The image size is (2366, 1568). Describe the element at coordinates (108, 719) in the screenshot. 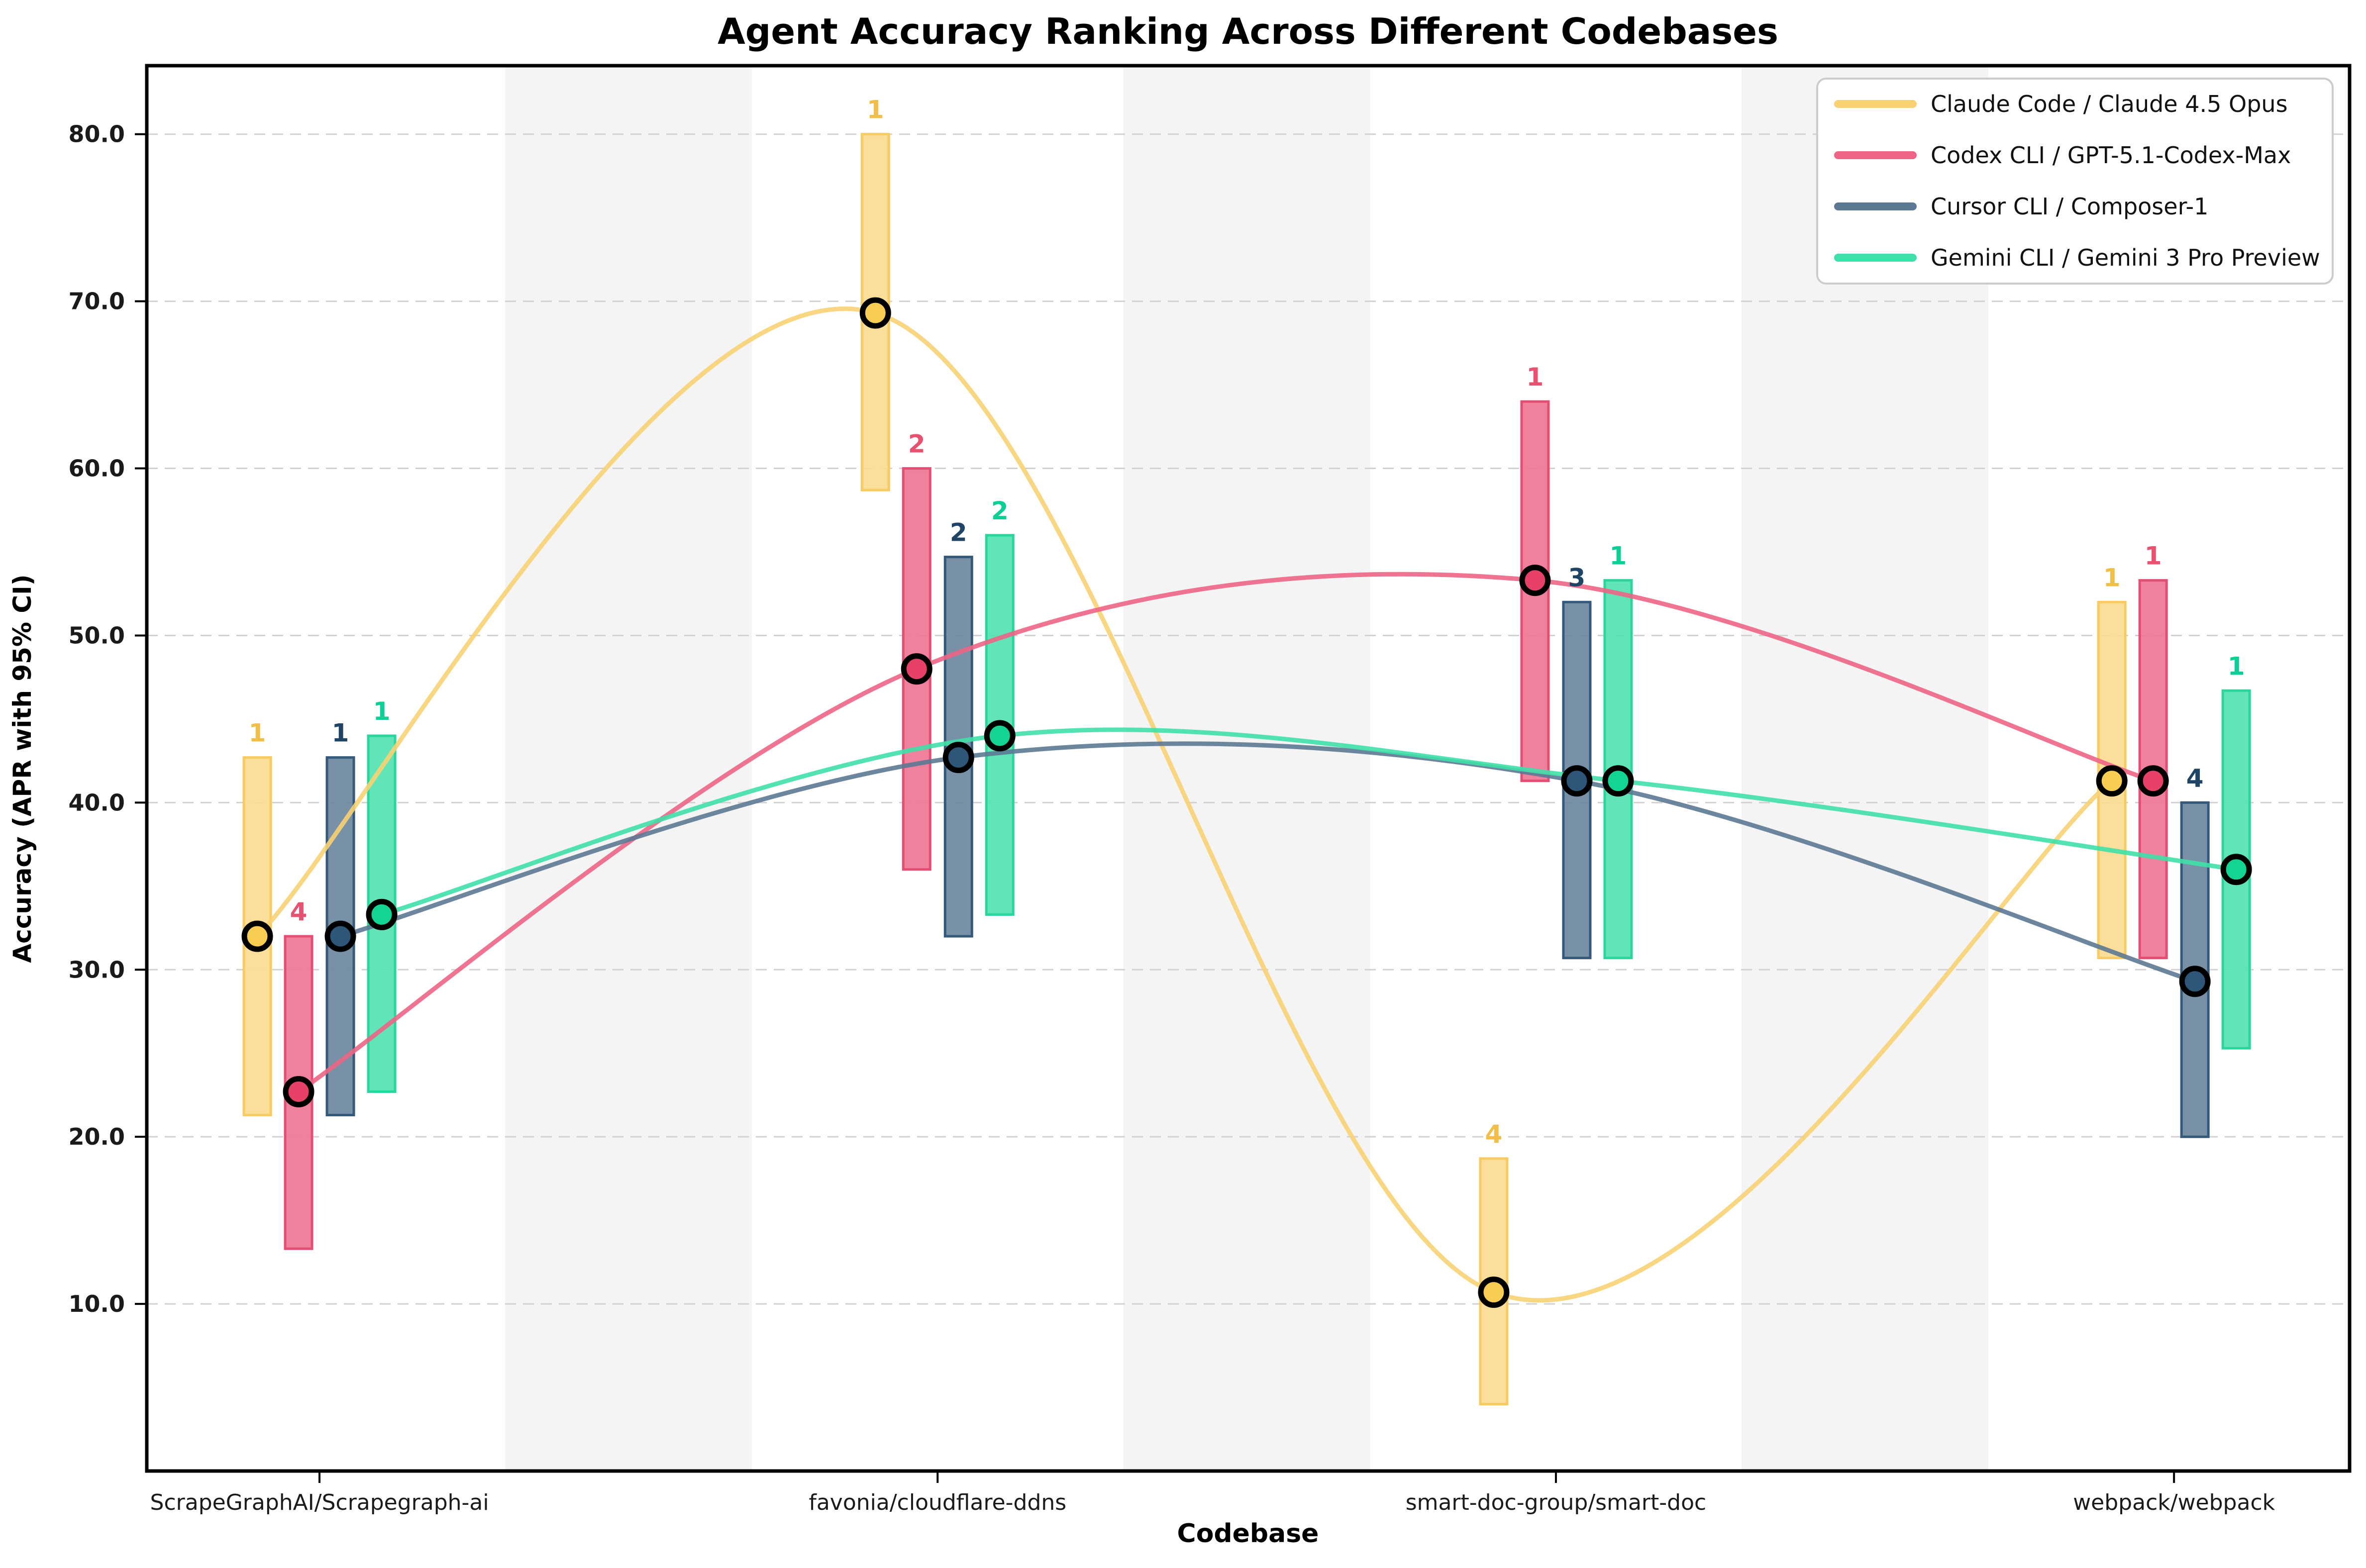

I see `y-axis-ticks: 10.0 20.0 30.0 40.0 50.0 60.0 70.0 80.0` at that location.